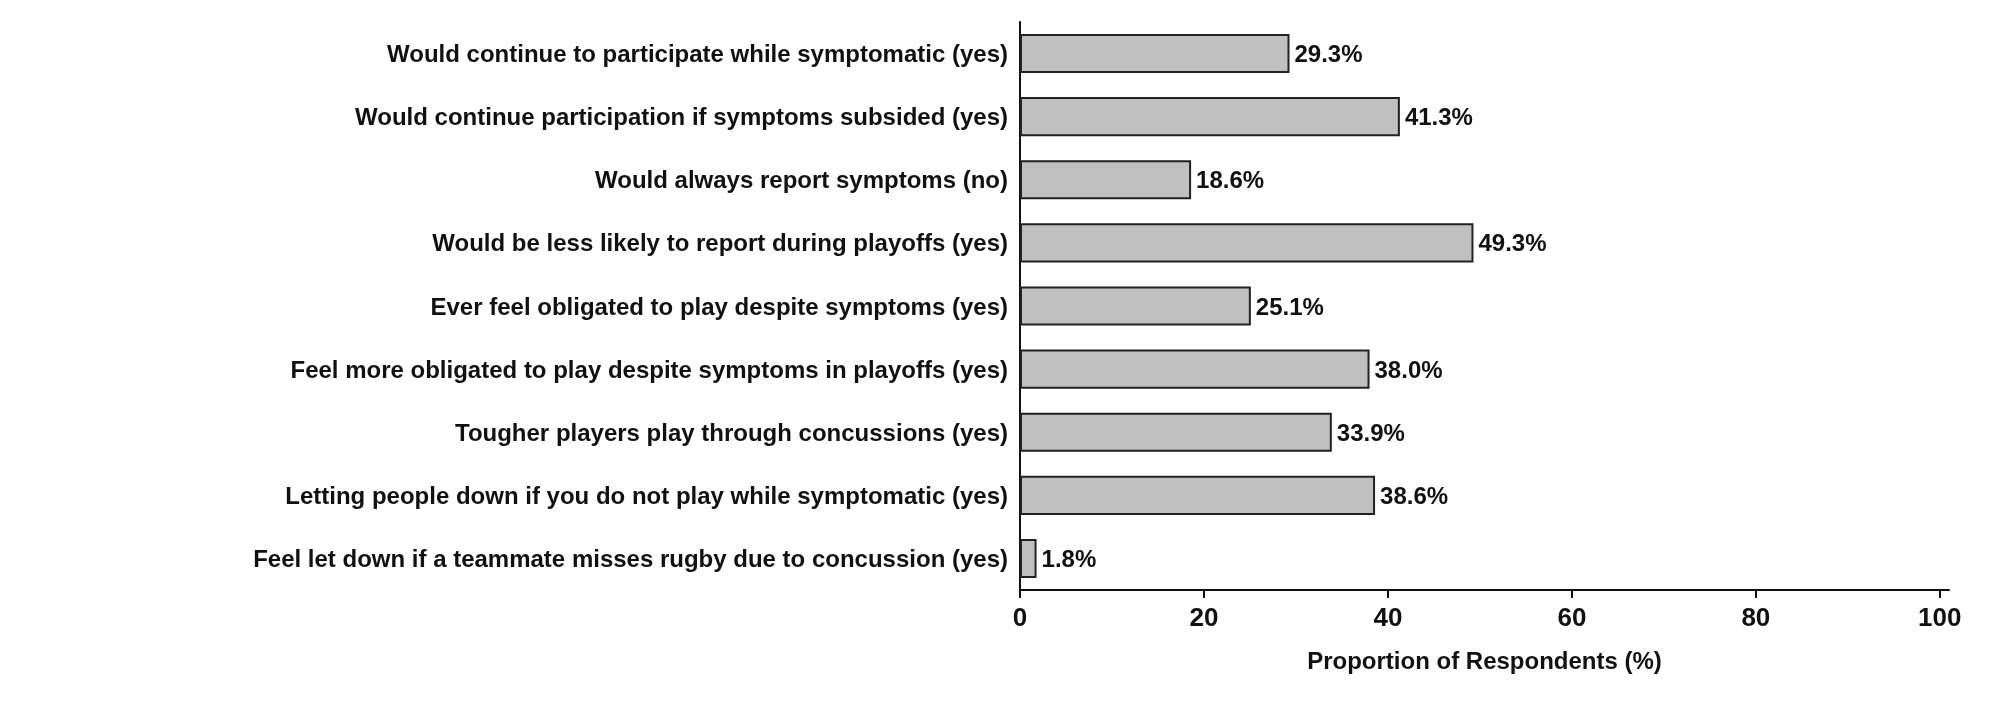 The width and height of the screenshot is (2001, 717). Describe the element at coordinates (1414, 495) in the screenshot. I see `data-label: 38.6%` at that location.